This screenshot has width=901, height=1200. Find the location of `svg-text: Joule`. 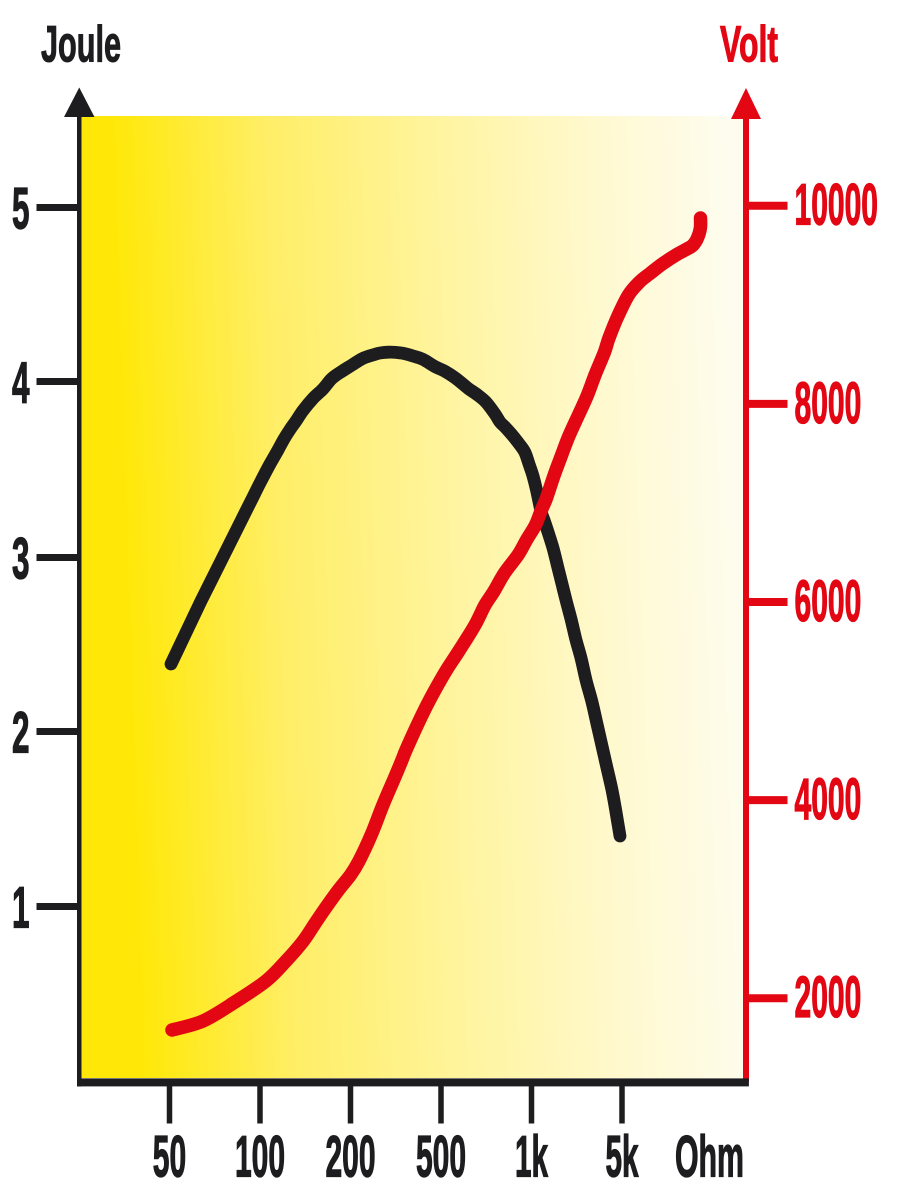

svg-text: Joule is located at coordinates (81, 44).